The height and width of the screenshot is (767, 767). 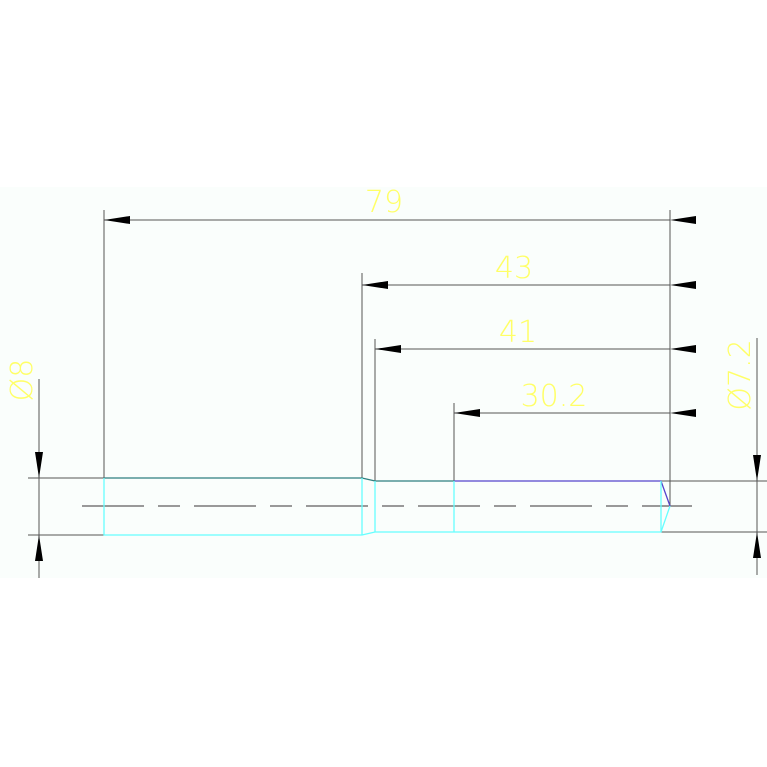 What do you see at coordinates (39, 548) in the screenshot?
I see `arrow-d8-bottom` at bounding box center [39, 548].